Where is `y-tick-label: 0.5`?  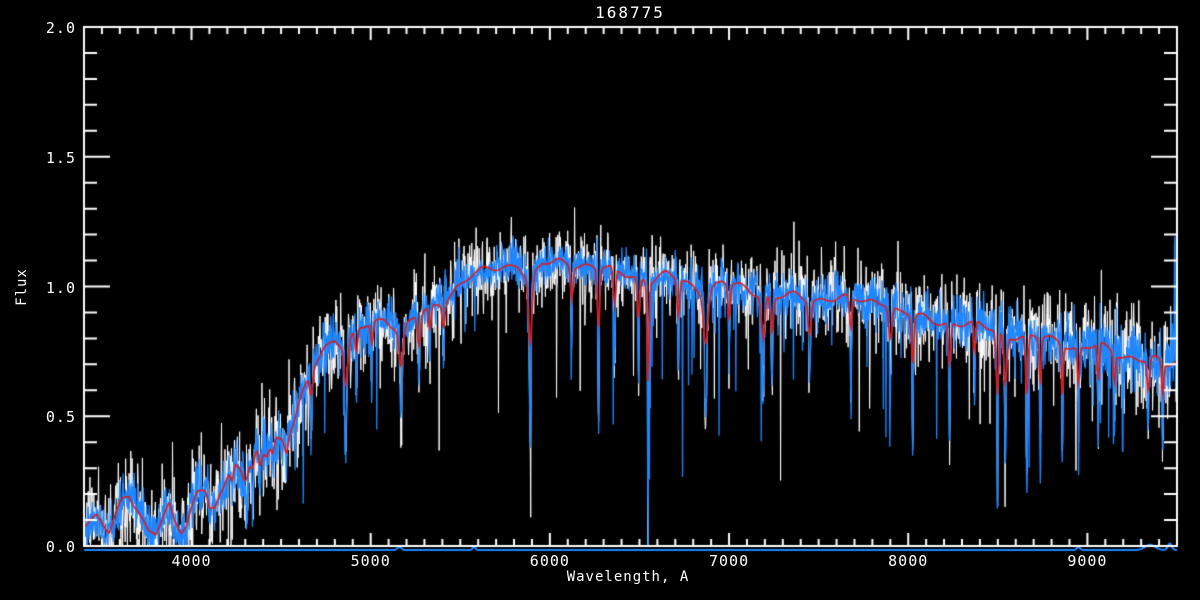
y-tick-label: 0.5 is located at coordinates (60, 417).